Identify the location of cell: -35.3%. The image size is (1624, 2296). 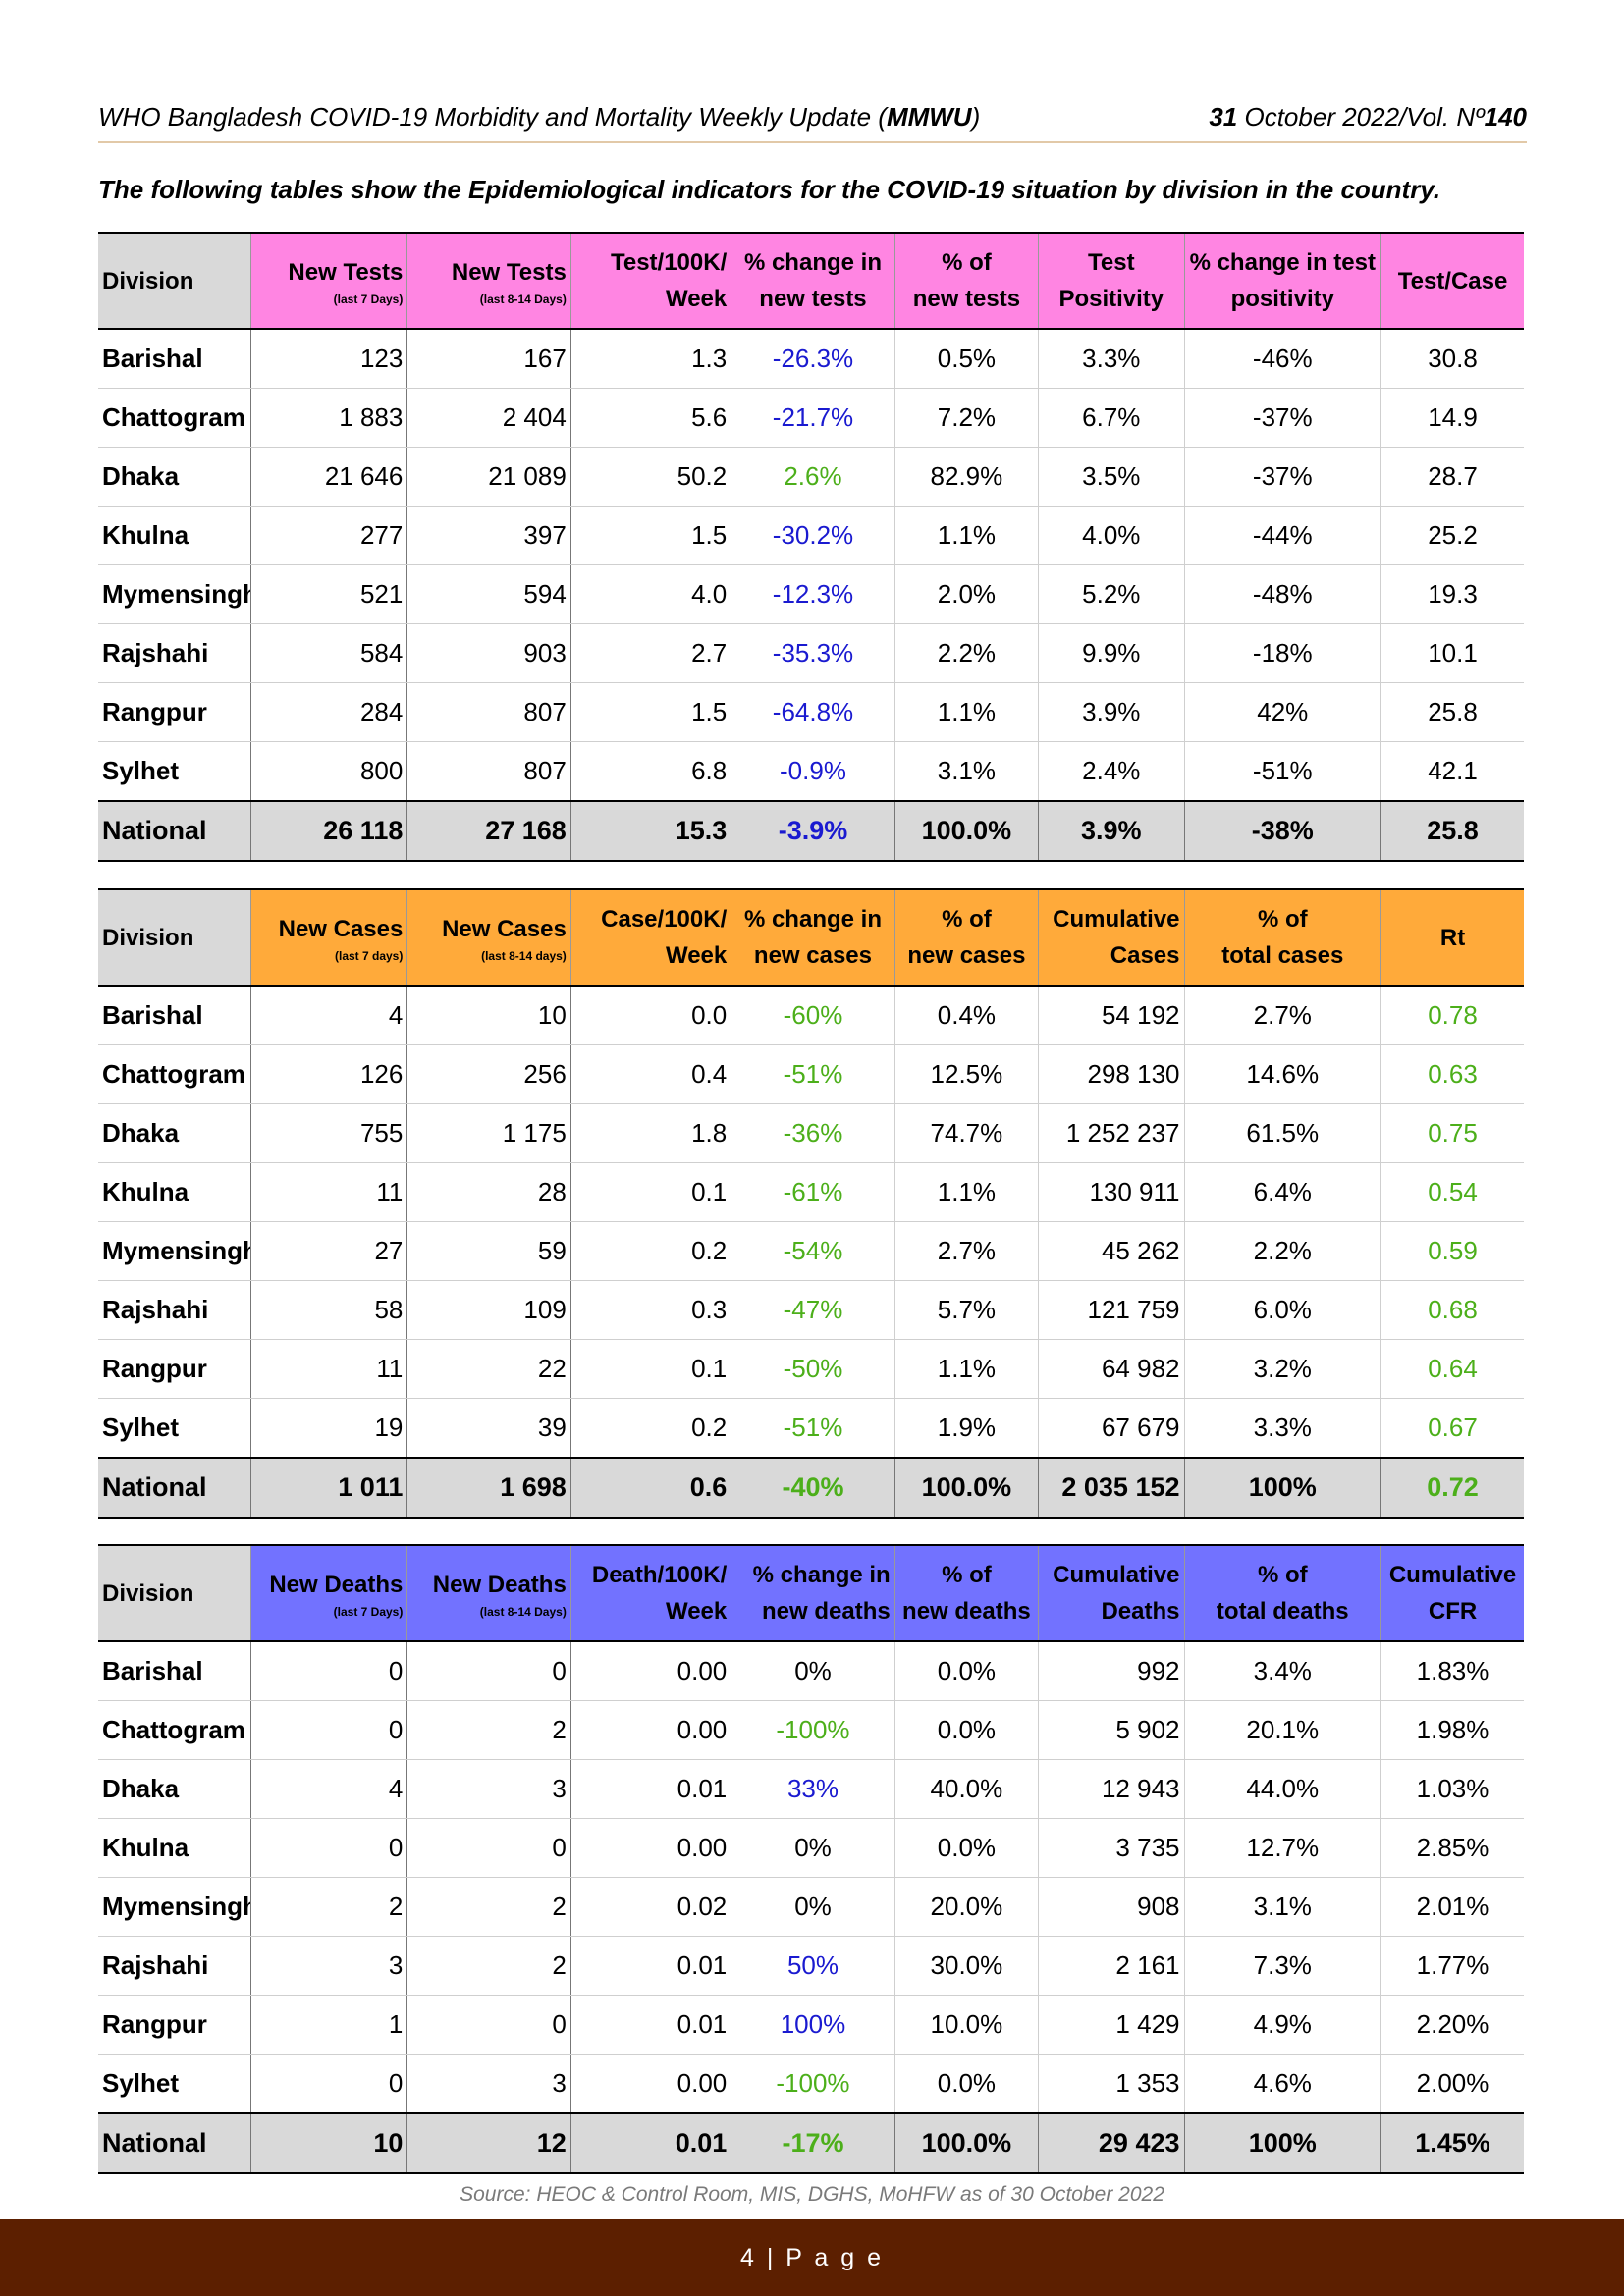
(813, 653).